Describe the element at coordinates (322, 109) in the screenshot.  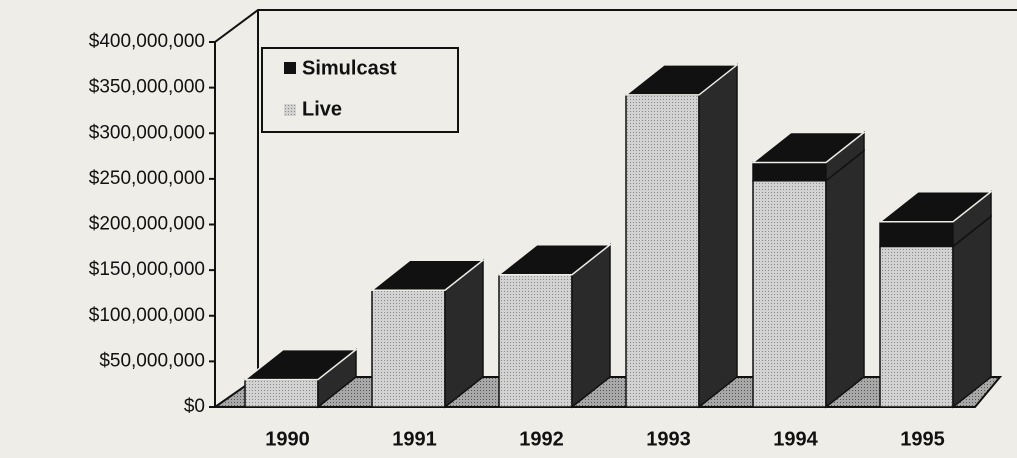
I see `legend-label: Live` at that location.